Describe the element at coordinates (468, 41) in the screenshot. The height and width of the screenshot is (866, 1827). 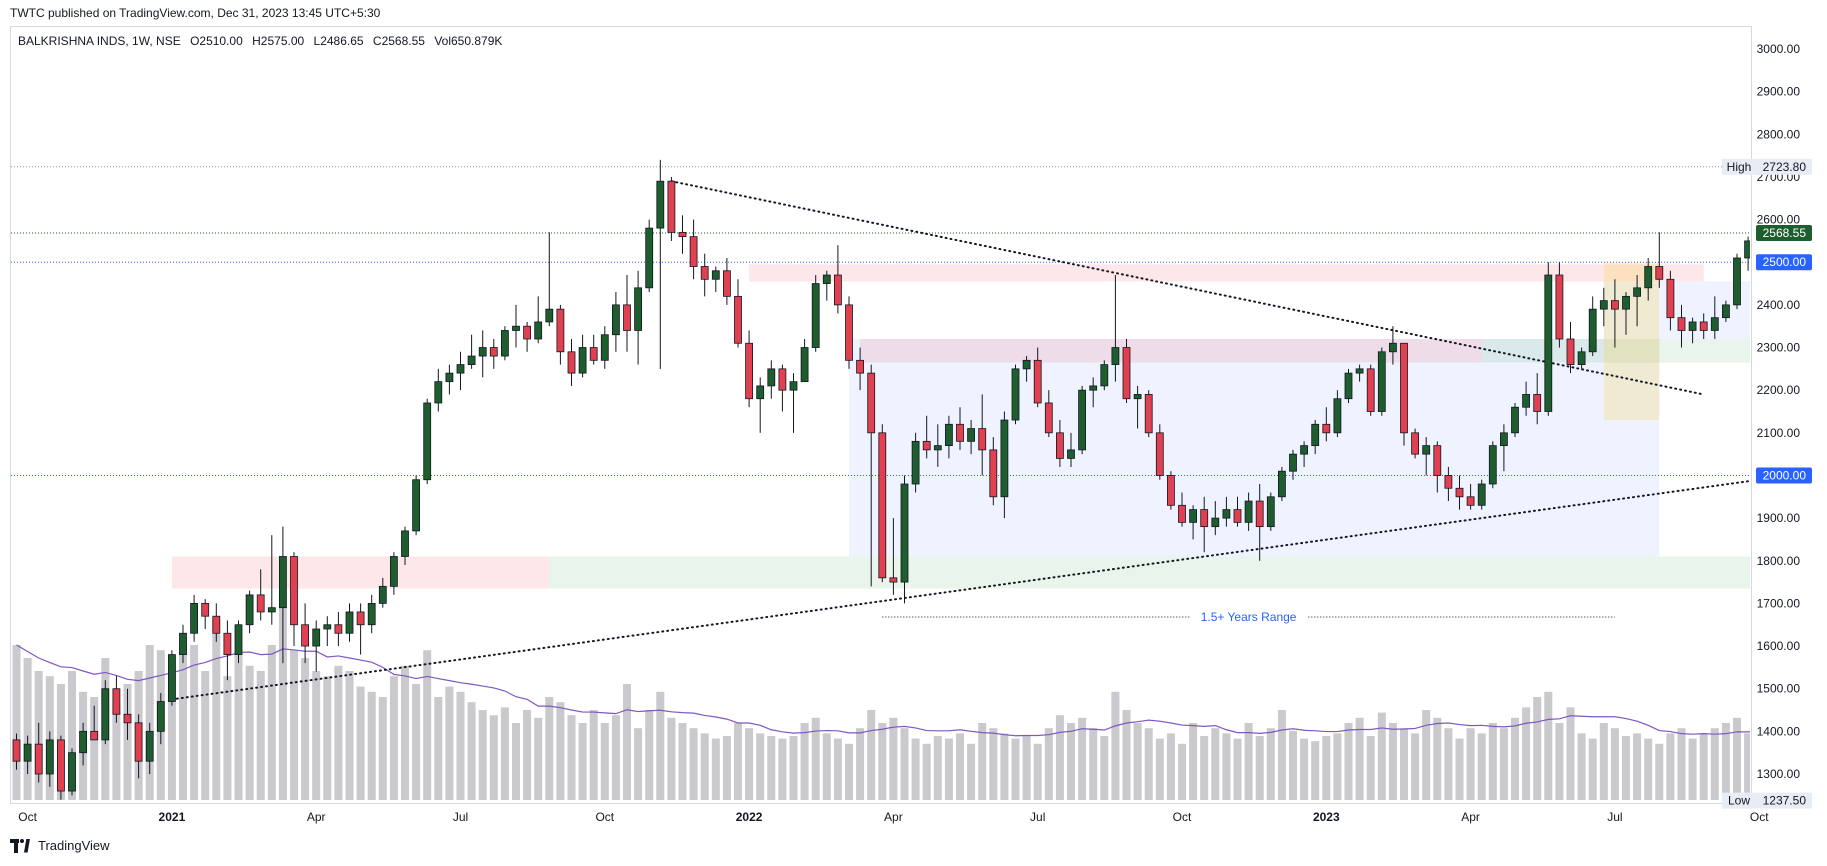
I see `ohlc-volume: Vol650.879K` at that location.